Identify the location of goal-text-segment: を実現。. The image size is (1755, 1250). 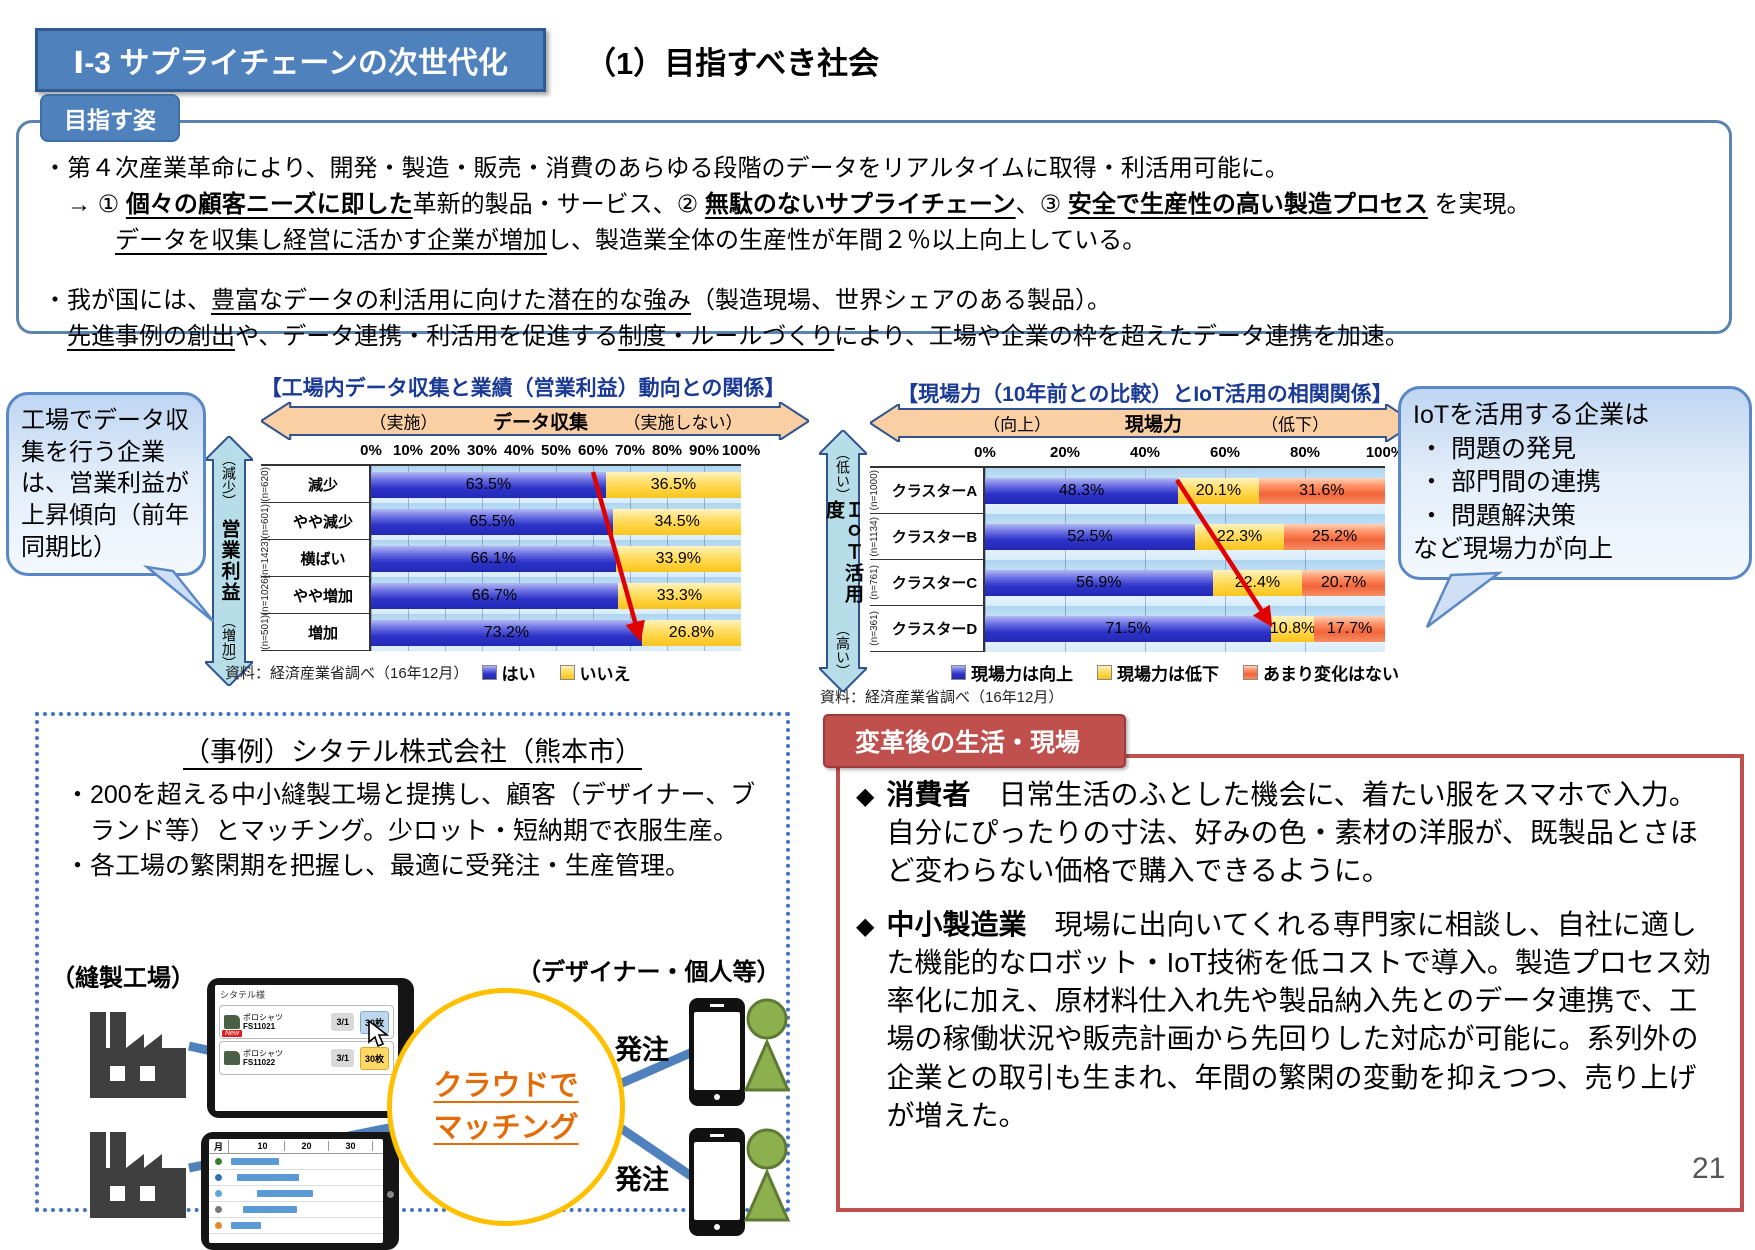
(1479, 204).